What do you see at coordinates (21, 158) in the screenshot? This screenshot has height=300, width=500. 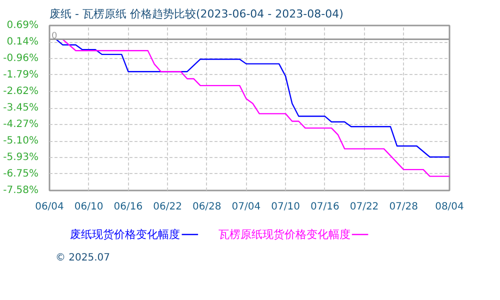 I see `y-tick-label: -5.93%` at bounding box center [21, 158].